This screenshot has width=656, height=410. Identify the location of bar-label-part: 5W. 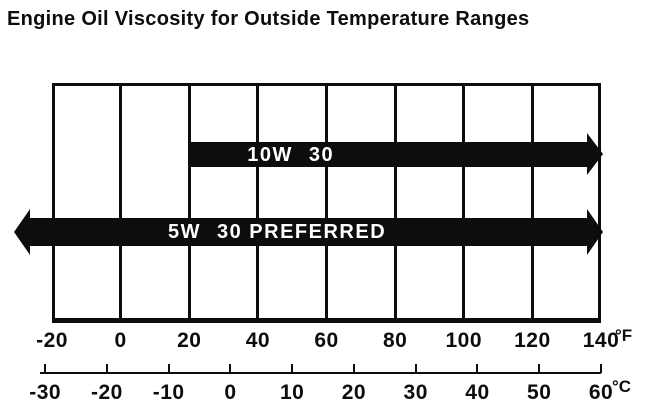
(184, 232).